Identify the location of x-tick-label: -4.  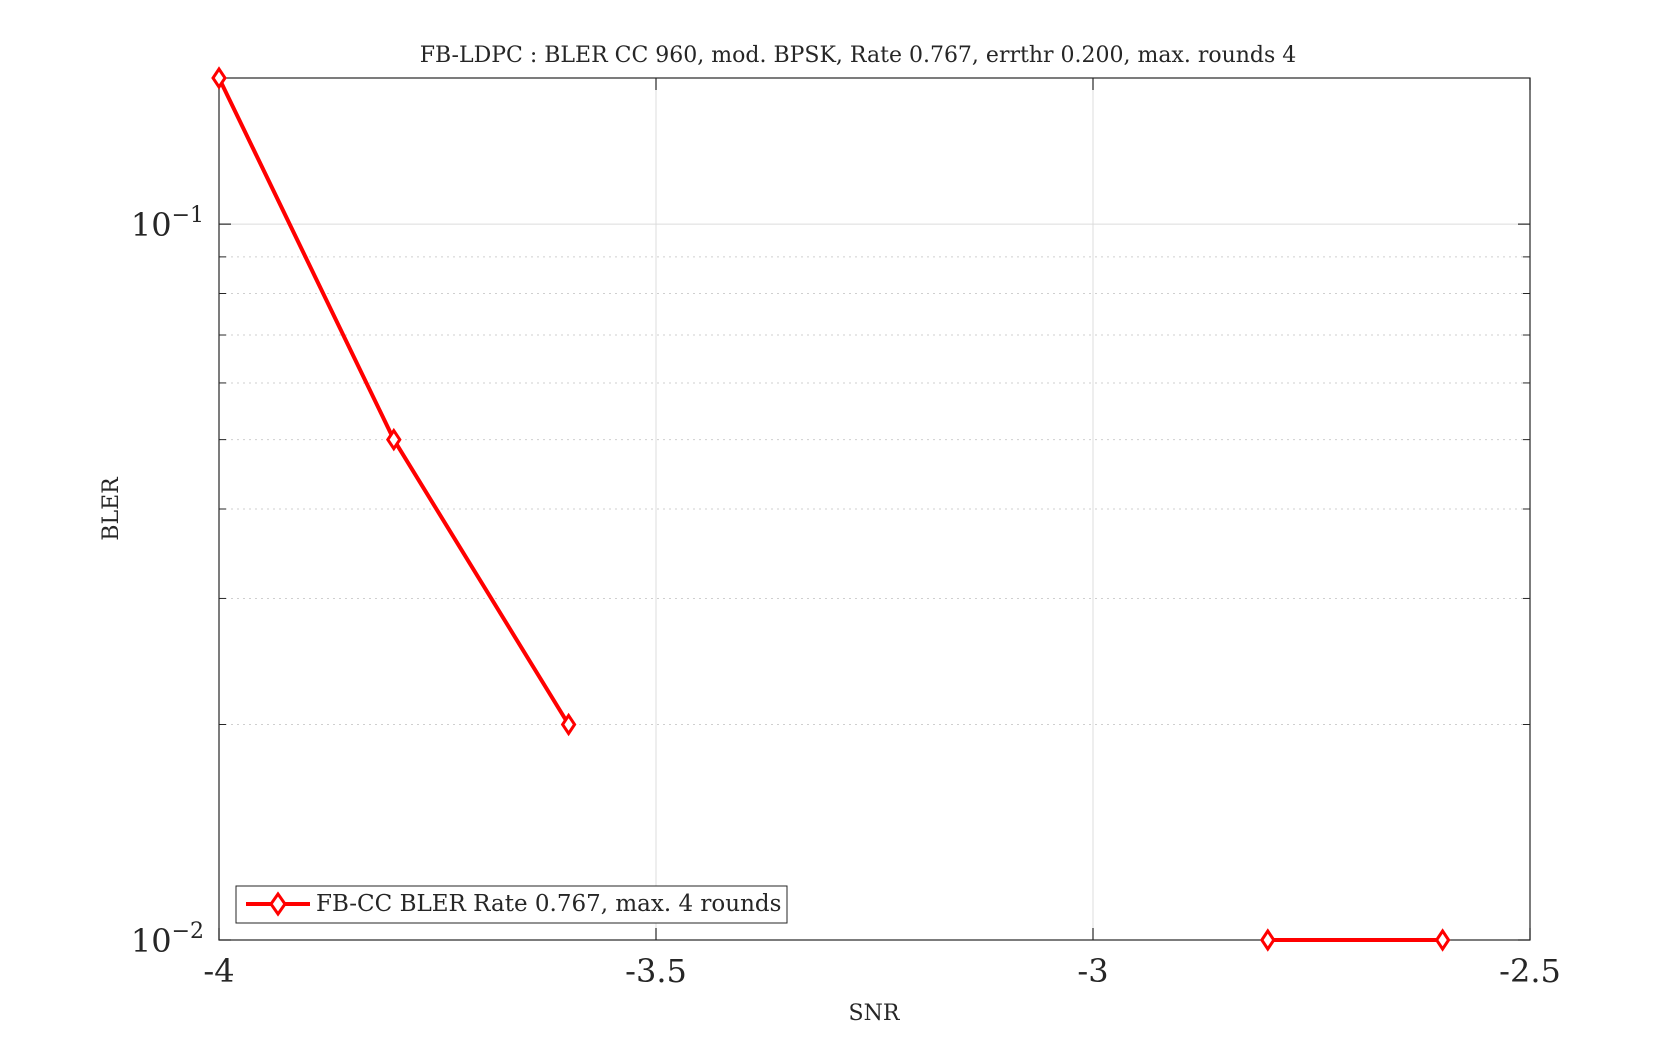
(218, 971).